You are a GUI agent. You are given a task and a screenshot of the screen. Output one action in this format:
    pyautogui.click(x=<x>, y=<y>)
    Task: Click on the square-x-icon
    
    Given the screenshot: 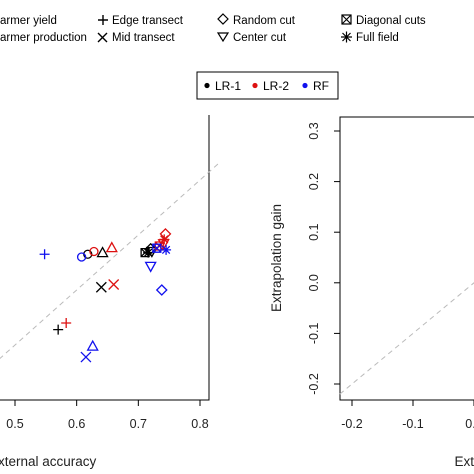 What is the action you would take?
    pyautogui.click(x=346, y=19)
    